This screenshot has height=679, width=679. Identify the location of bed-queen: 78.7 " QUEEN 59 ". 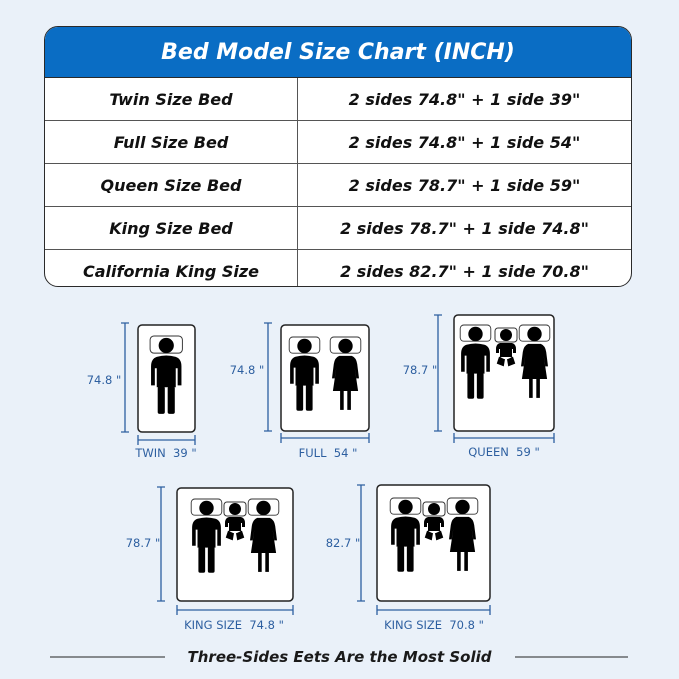
(479, 386).